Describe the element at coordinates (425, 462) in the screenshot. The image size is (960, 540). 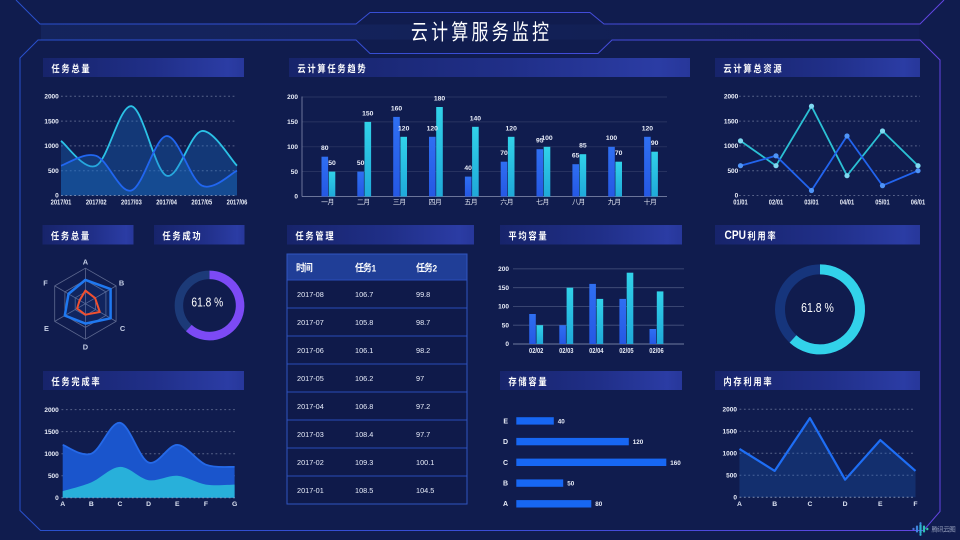
I see `svg-text: 100.1` at that location.